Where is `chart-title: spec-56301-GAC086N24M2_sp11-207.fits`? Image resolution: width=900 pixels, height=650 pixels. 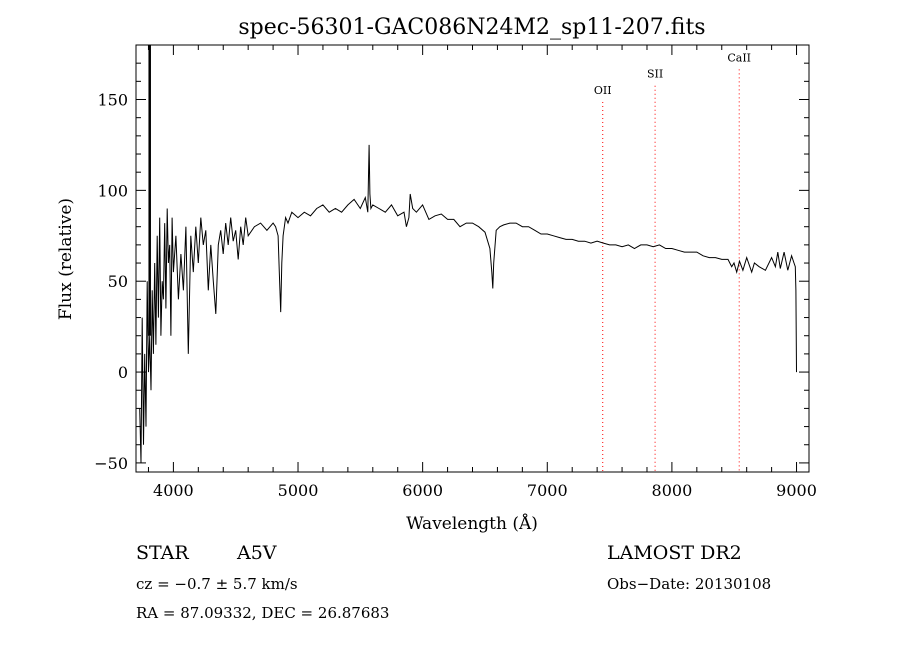 chart-title: spec-56301-GAC086N24M2_sp11-207.fits is located at coordinates (471, 27).